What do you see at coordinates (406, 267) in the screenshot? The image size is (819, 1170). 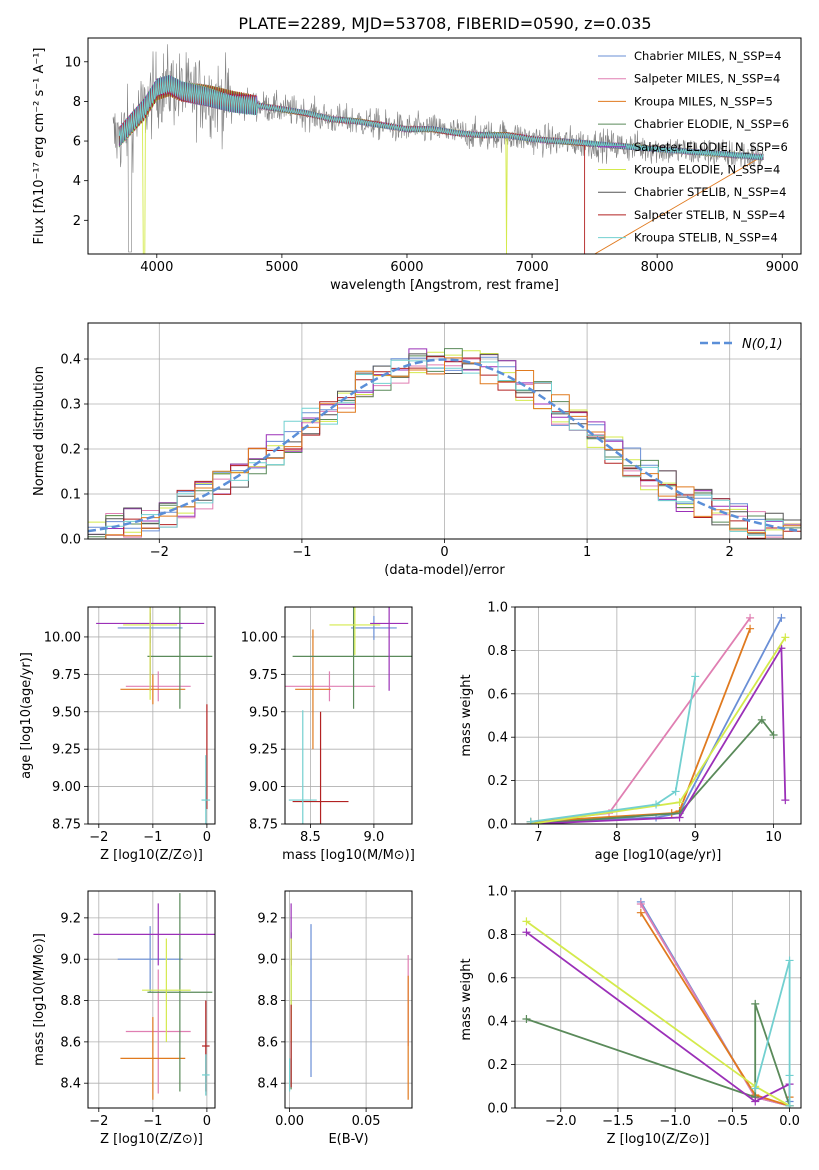 I see `x-tick-label: 6000` at bounding box center [406, 267].